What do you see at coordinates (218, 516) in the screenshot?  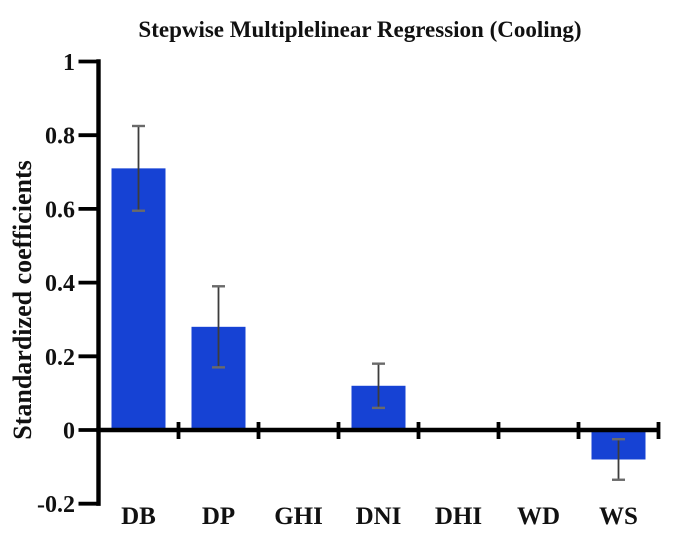 I see `x-category-label-dp: DP` at bounding box center [218, 516].